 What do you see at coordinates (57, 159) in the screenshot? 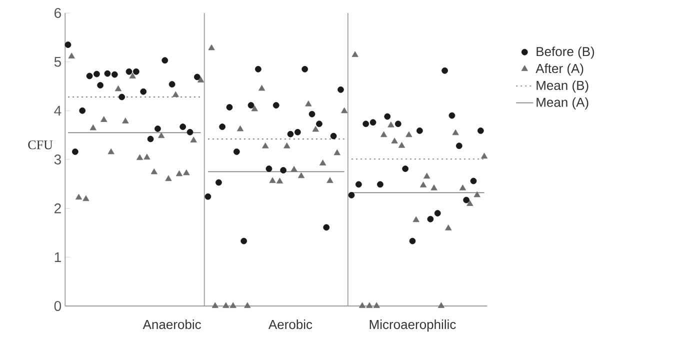
I see `y-tick-label: 3` at bounding box center [57, 159].